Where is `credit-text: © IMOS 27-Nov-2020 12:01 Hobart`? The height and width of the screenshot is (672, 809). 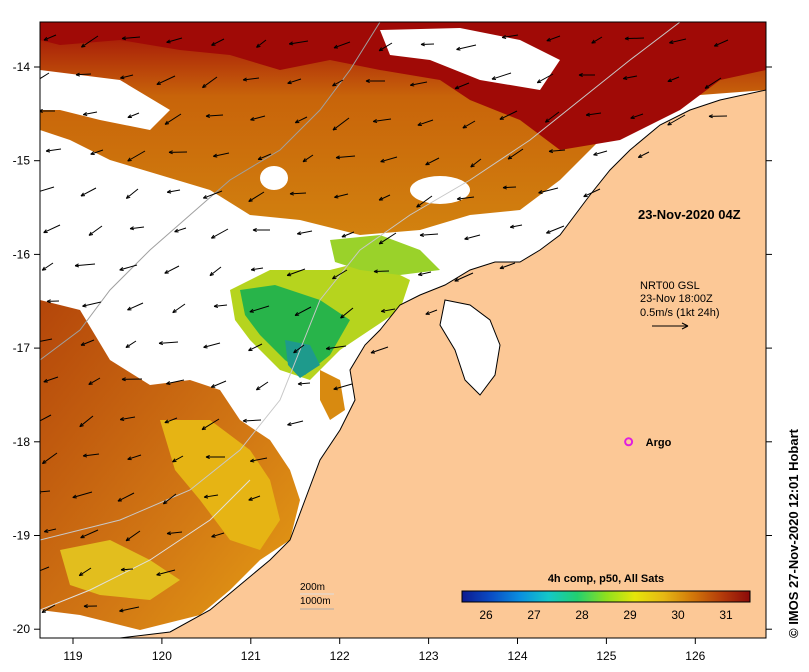 credit-text: © IMOS 27-Nov-2020 12:01 Hobart is located at coordinates (793, 518).